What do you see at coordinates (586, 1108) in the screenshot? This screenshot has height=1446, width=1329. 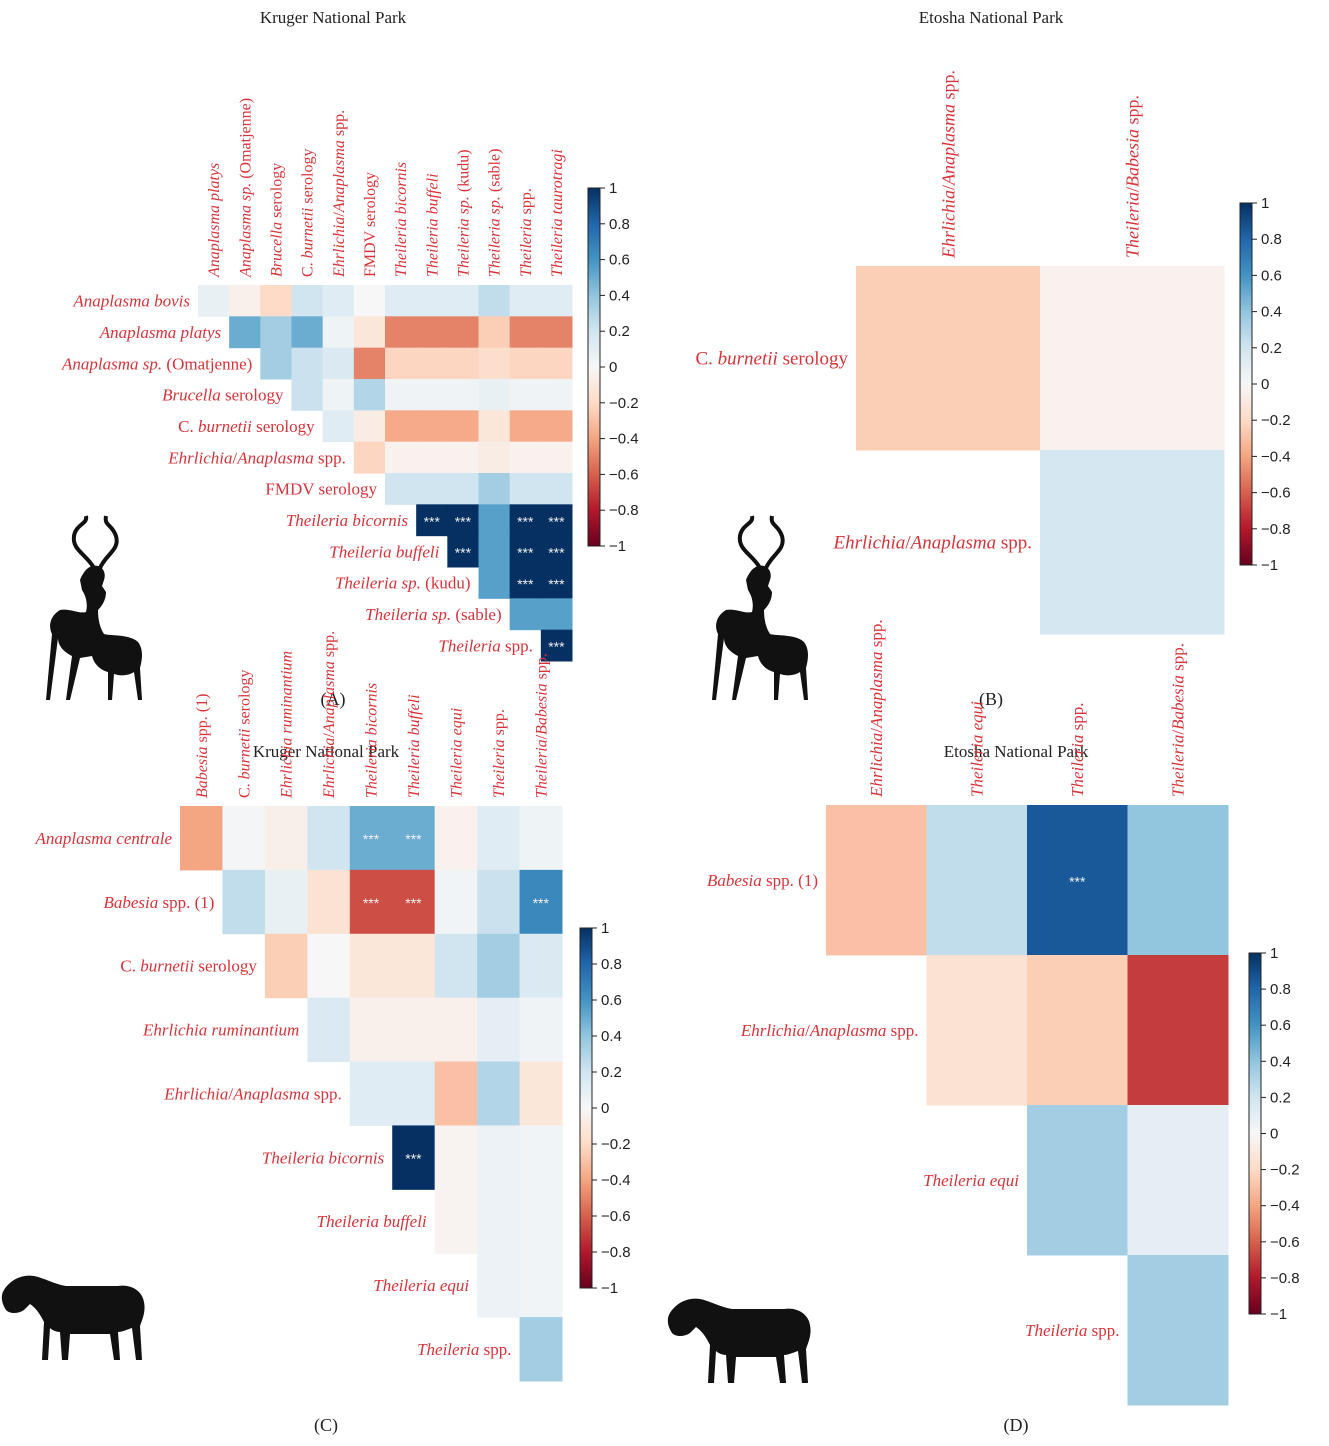 I see `colorbar` at bounding box center [586, 1108].